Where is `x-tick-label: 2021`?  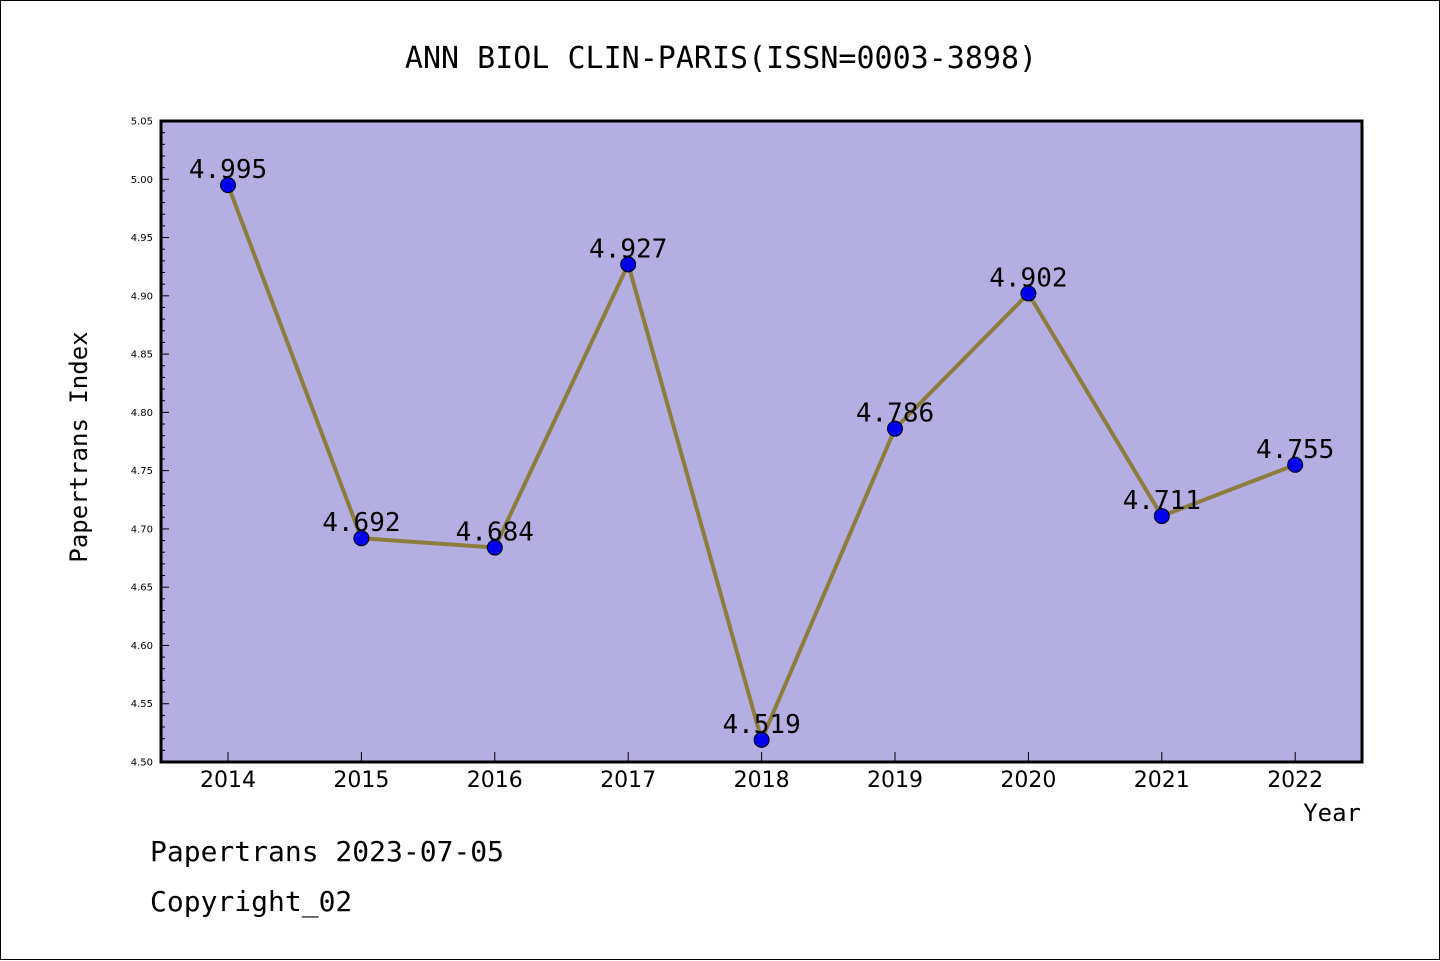
x-tick-label: 2021 is located at coordinates (1162, 780).